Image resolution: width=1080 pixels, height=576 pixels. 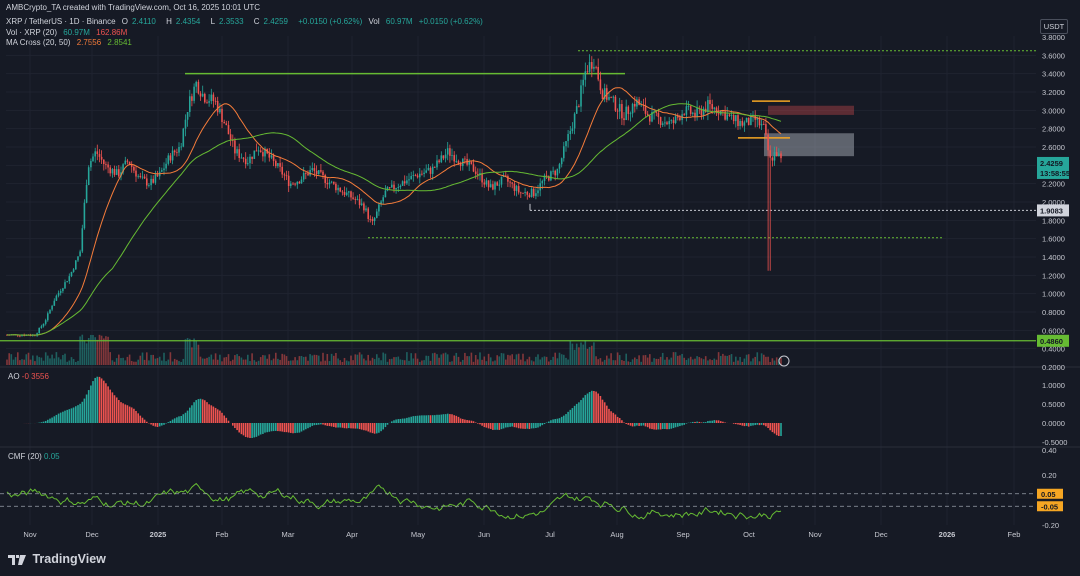 What do you see at coordinates (158, 534) in the screenshot?
I see `time-tick-label: 2025` at bounding box center [158, 534].